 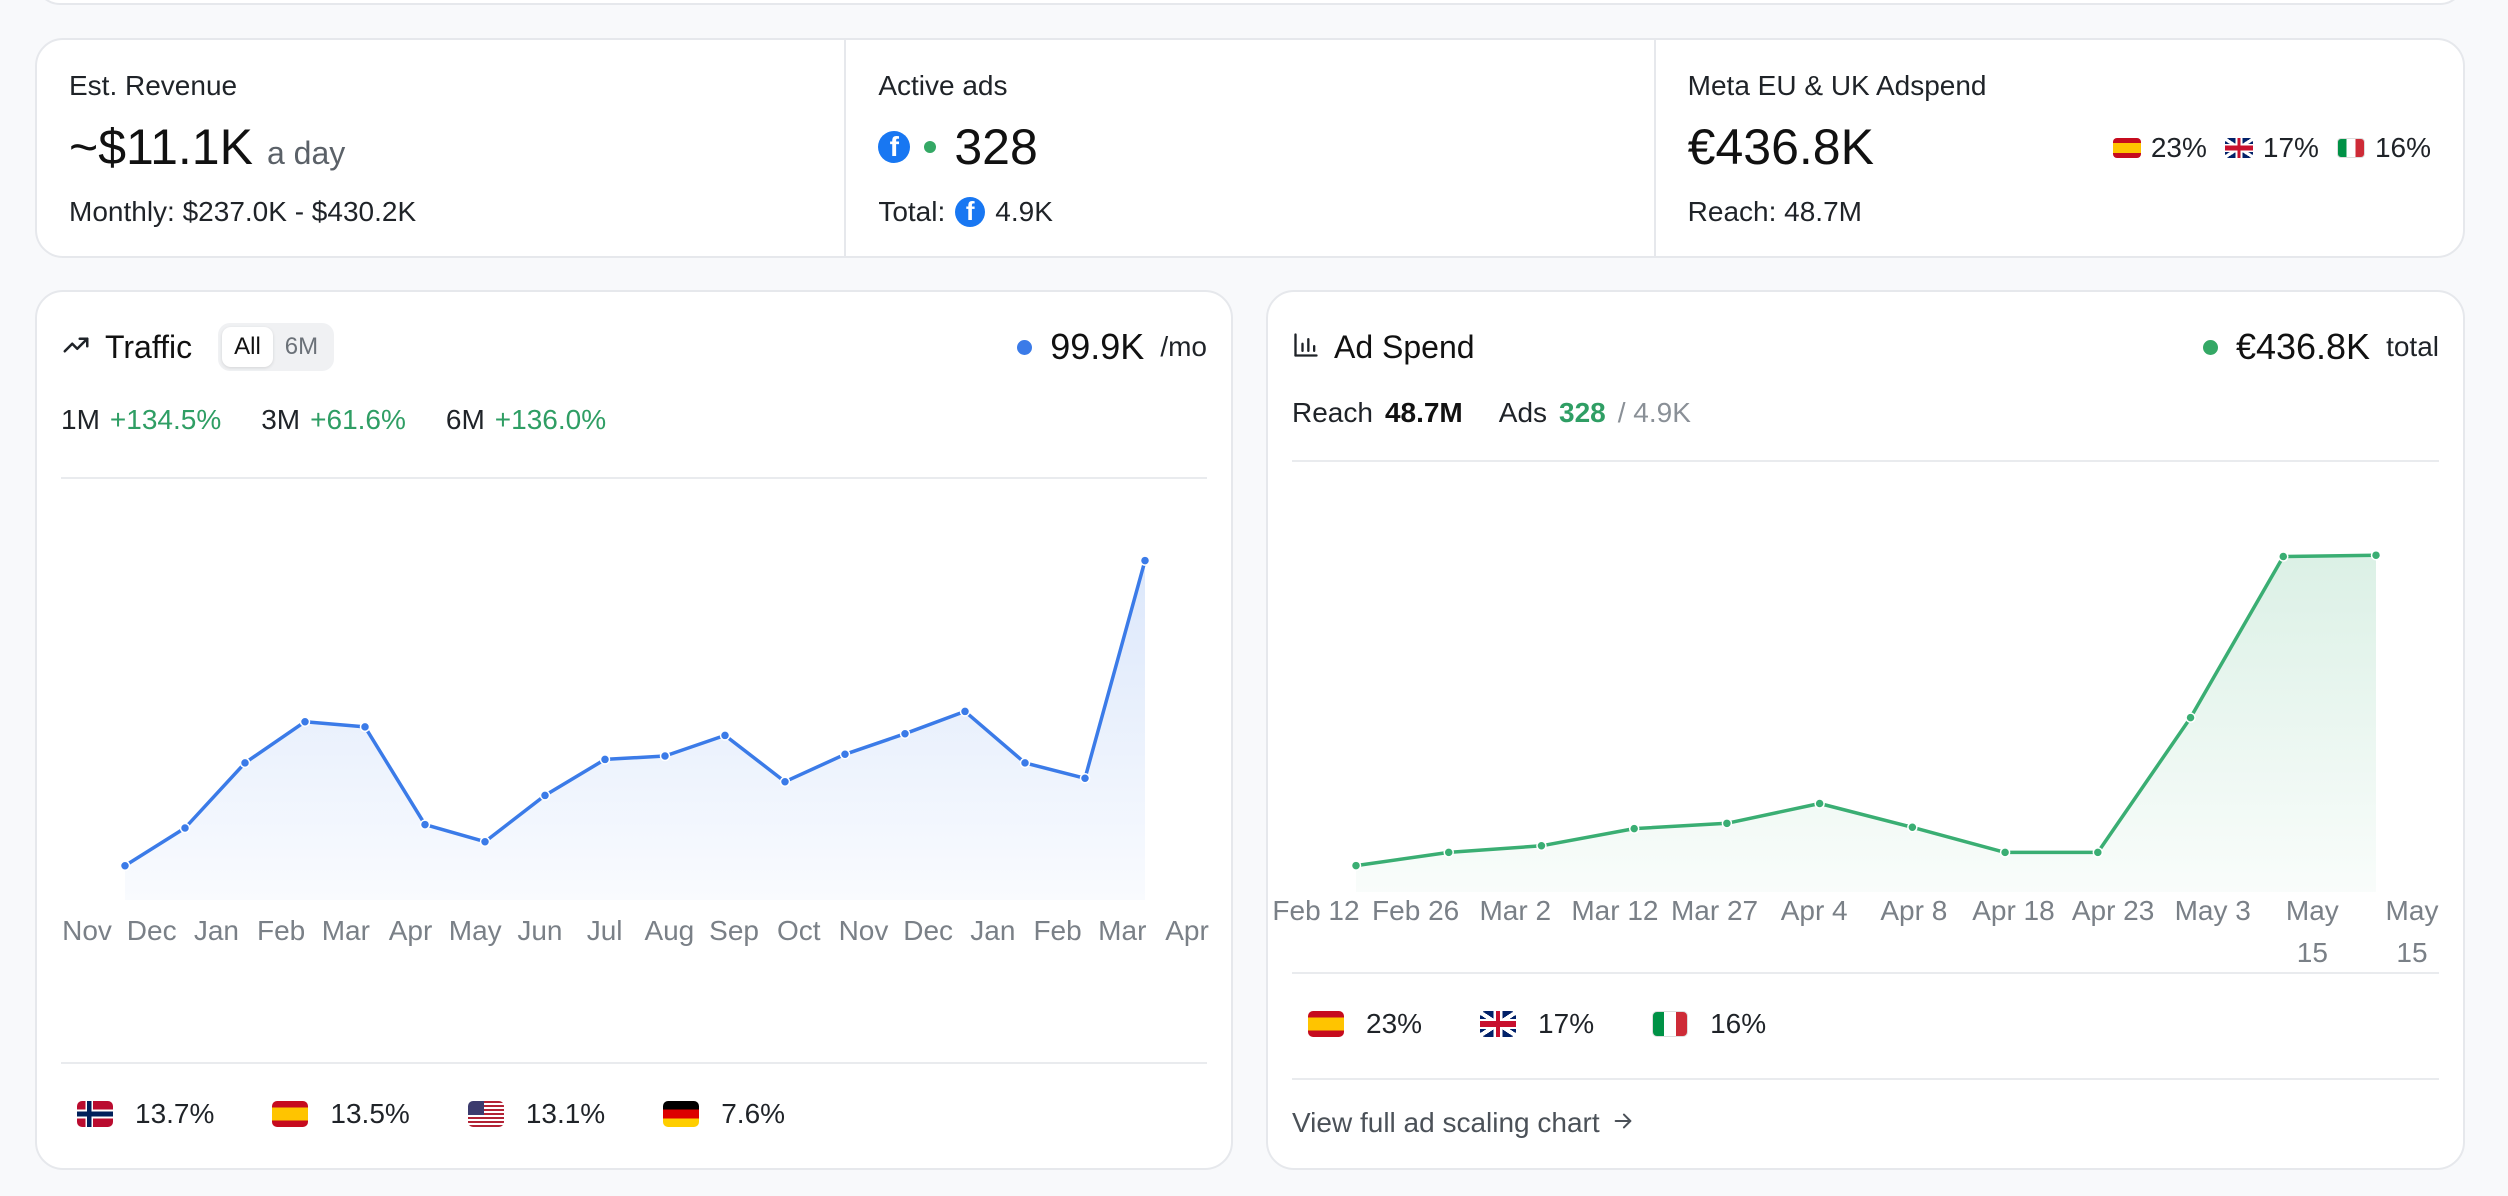 I want to click on x-tick-label: Apr 8, so click(x=1913, y=910).